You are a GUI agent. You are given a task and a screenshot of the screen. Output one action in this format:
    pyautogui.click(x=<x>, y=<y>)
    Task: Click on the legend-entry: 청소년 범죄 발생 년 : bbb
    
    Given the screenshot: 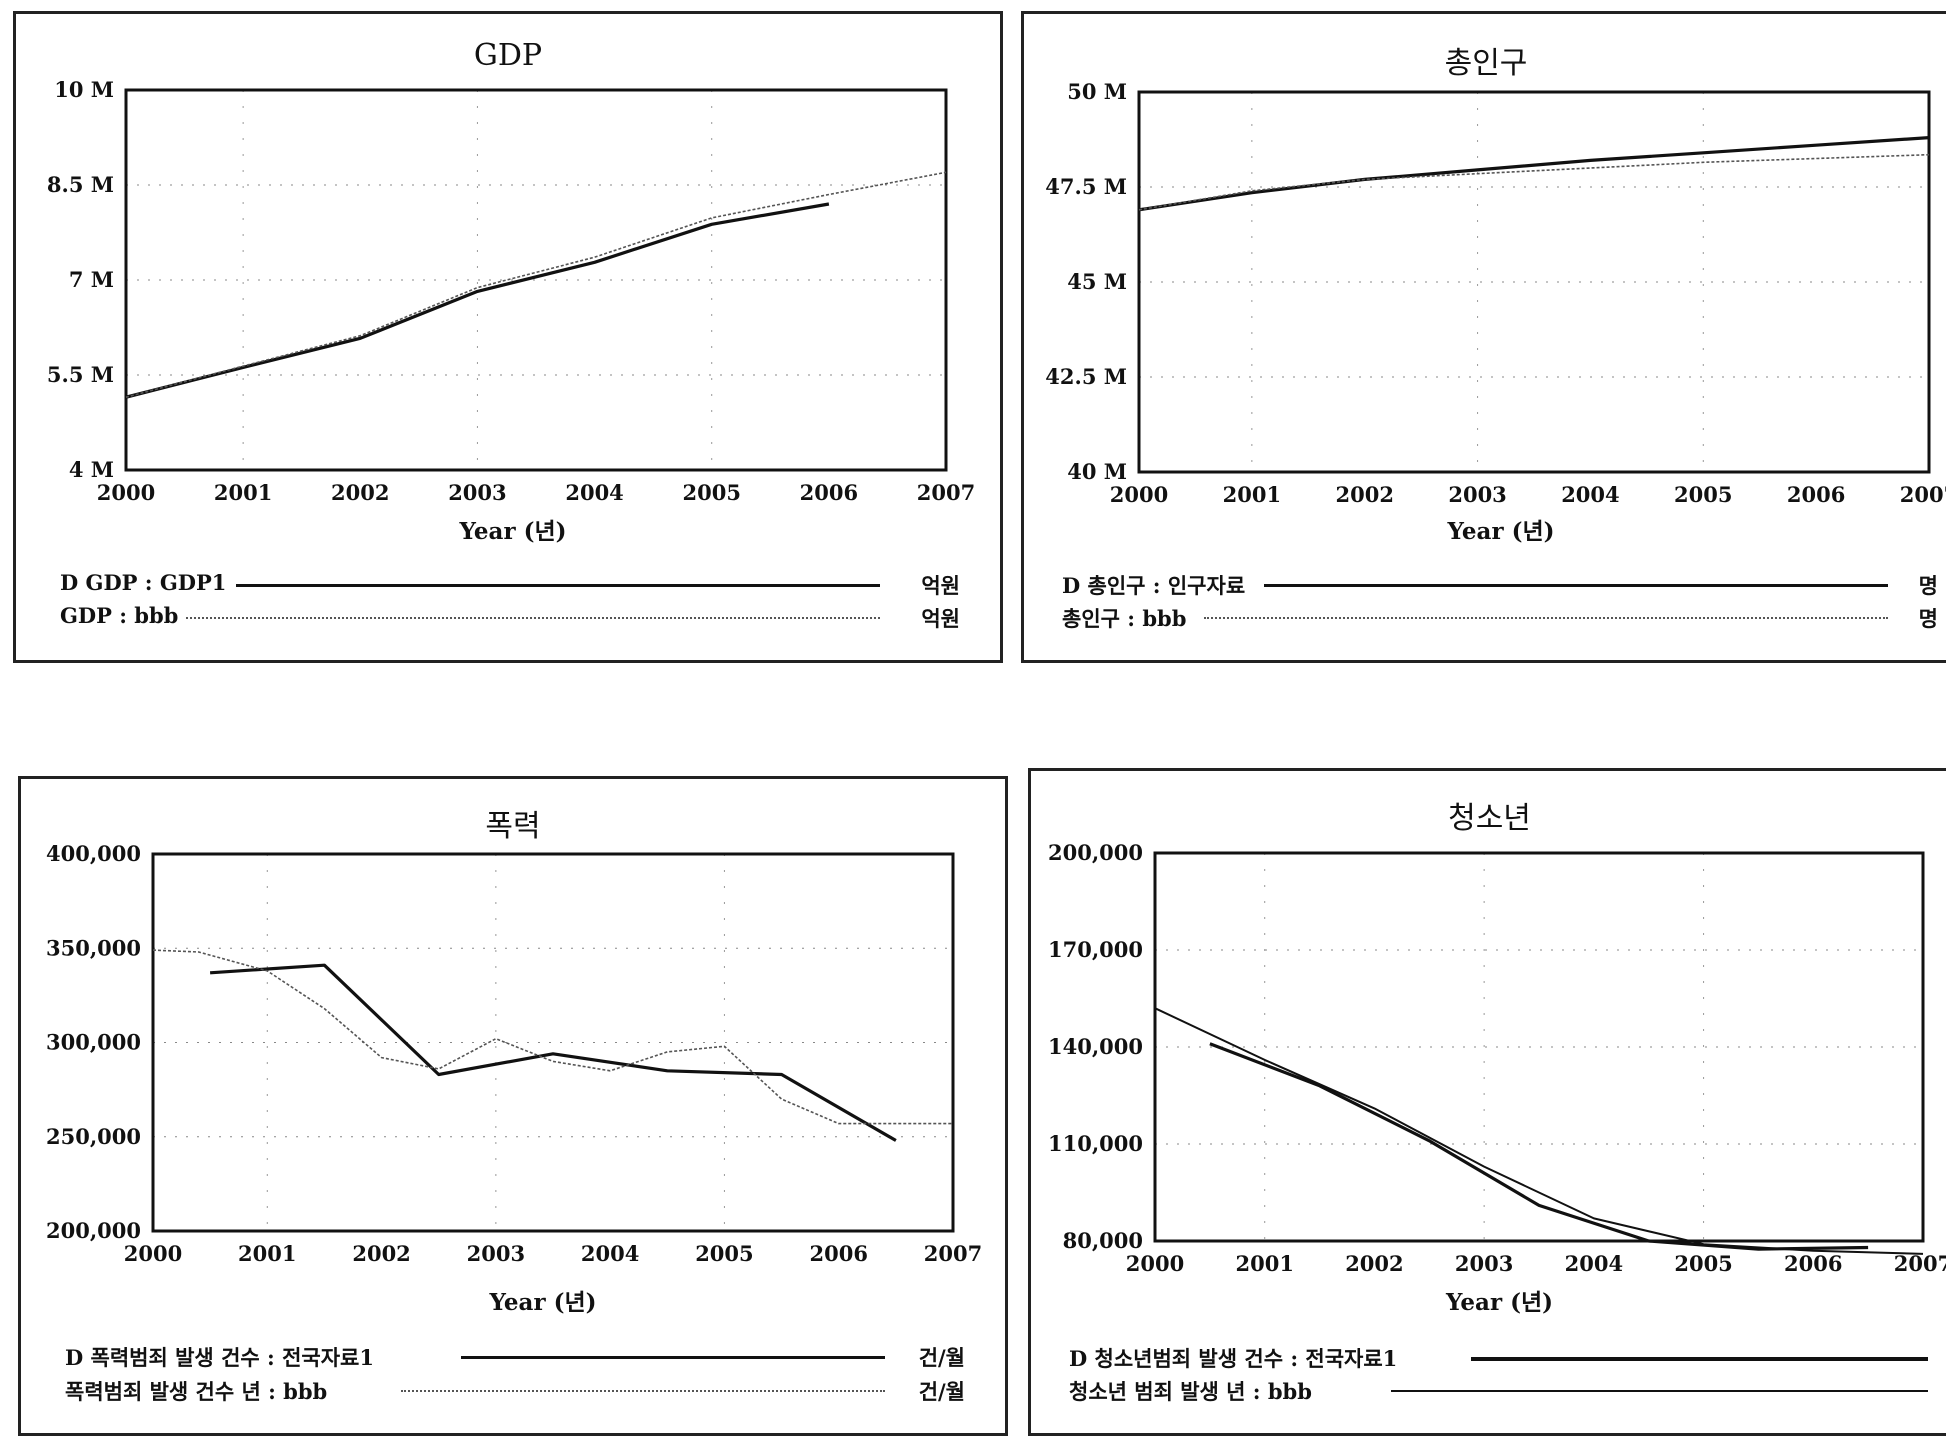 What is the action you would take?
    pyautogui.click(x=1488, y=1391)
    